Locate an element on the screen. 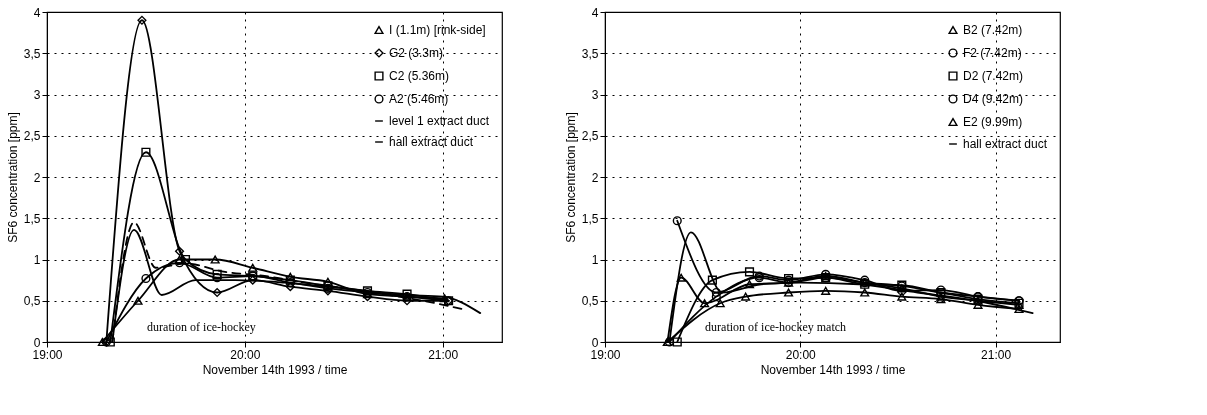 This screenshot has width=1207, height=415. legend-label: C2 (5.36m) is located at coordinates (419, 76).